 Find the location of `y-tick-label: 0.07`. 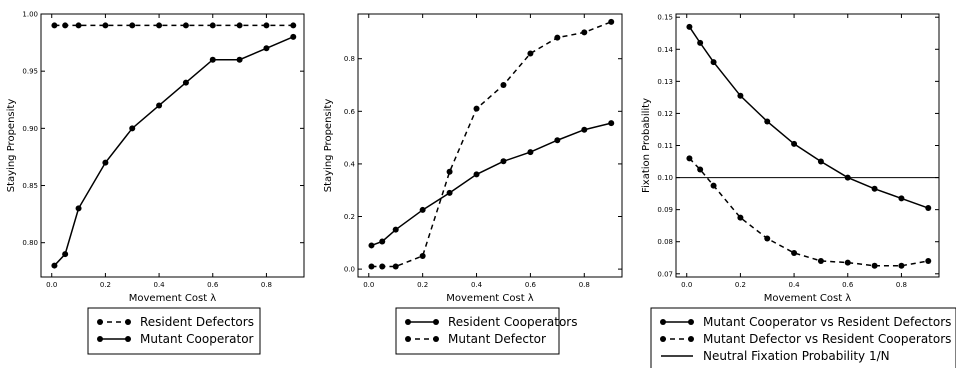

y-tick-label: 0.07 is located at coordinates (665, 274).